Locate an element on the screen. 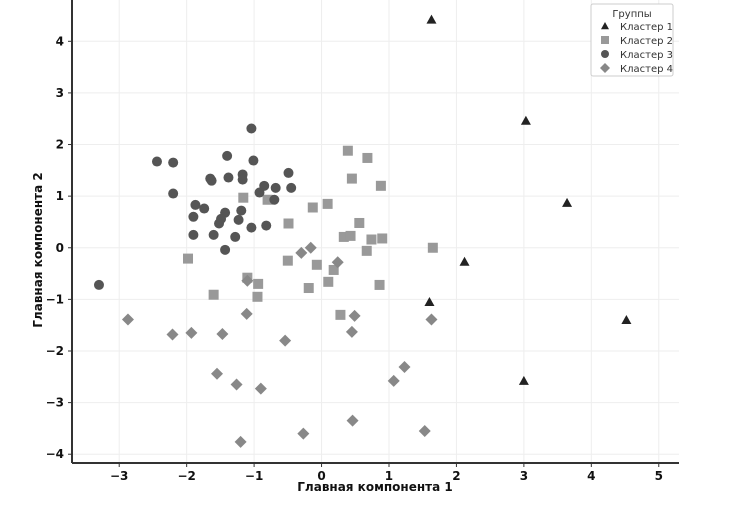 This screenshot has height=508, width=750. y-tick-label: −2 is located at coordinates (55, 351).